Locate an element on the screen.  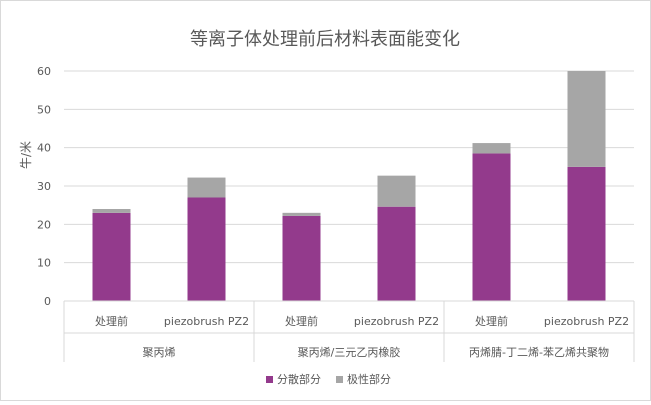
y-tick-label: 20 is located at coordinates (44, 224).